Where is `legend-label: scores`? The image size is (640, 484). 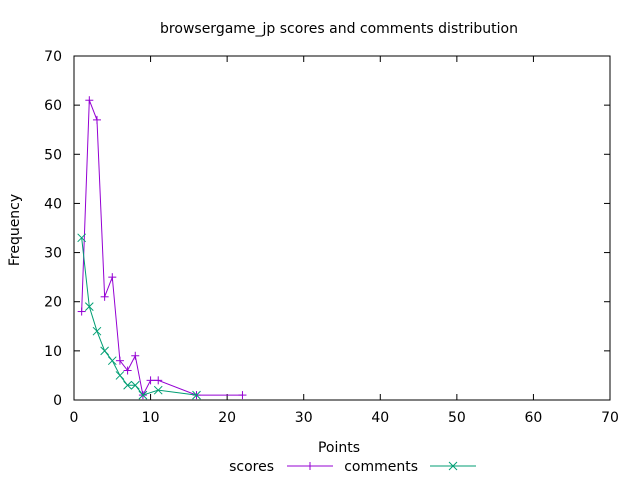 legend-label: scores is located at coordinates (251, 467).